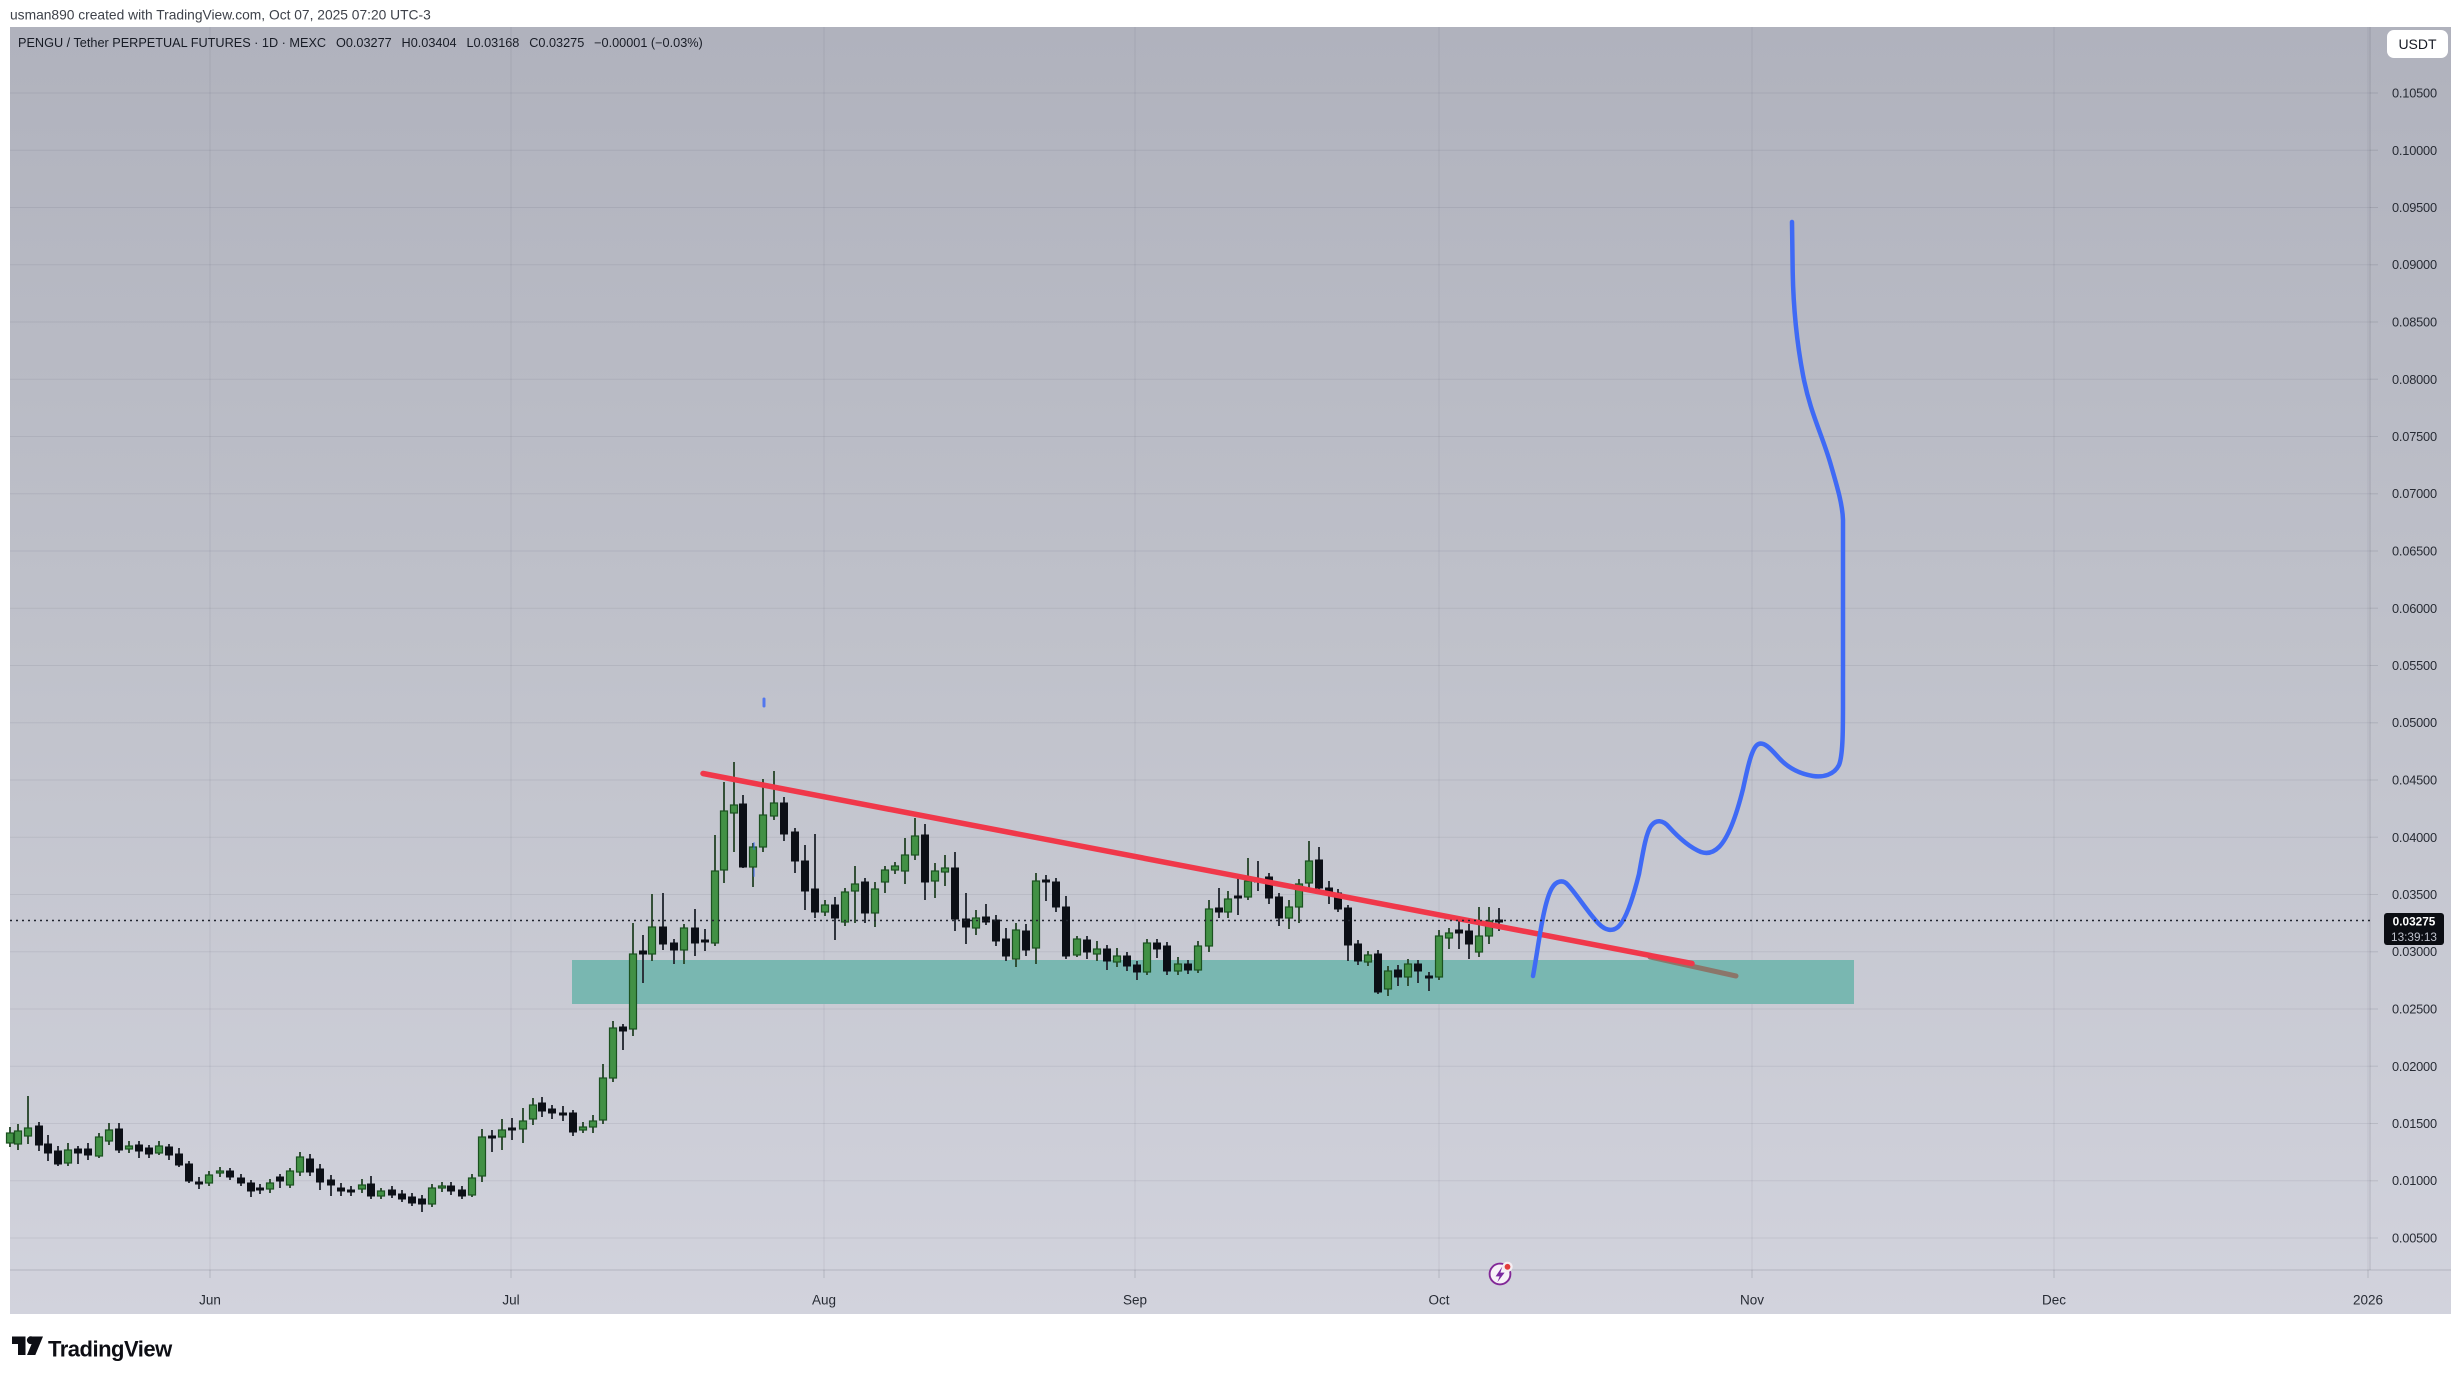 The image size is (2461, 1380). Describe the element at coordinates (2414, 207) in the screenshot. I see `svg-text: 0.09500` at that location.